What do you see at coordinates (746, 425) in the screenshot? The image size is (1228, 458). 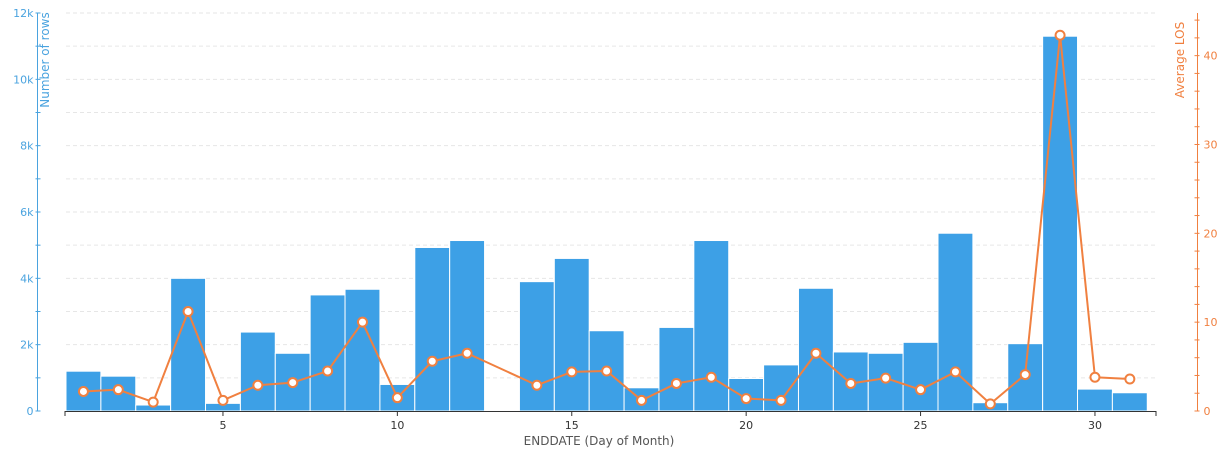 I see `x-tick-label: 20` at bounding box center [746, 425].